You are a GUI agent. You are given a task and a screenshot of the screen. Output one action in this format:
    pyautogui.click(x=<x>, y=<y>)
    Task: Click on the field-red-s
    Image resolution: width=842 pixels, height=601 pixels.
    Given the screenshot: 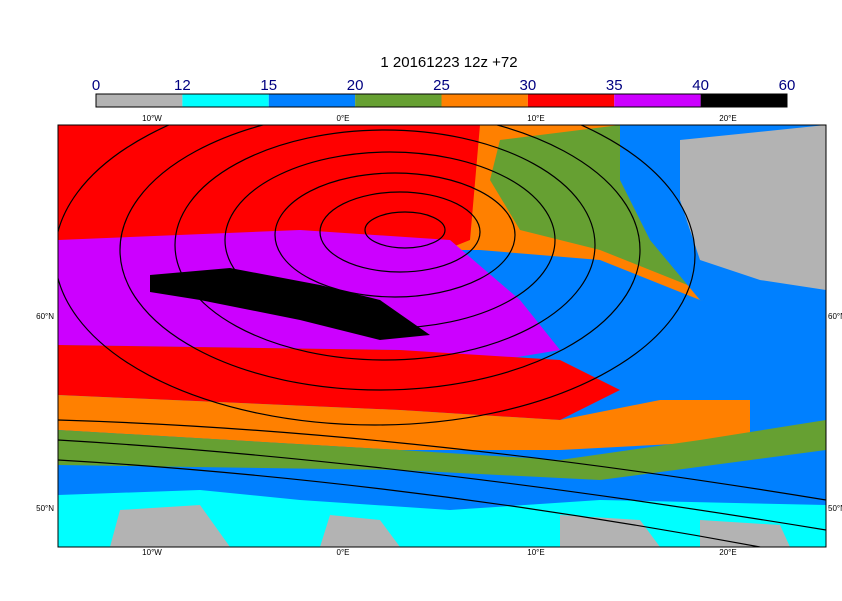 What is the action you would take?
    pyautogui.click(x=339, y=382)
    